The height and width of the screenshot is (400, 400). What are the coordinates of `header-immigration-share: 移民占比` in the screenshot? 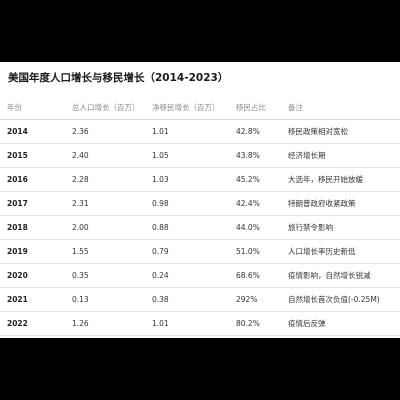 It's located at (262, 108).